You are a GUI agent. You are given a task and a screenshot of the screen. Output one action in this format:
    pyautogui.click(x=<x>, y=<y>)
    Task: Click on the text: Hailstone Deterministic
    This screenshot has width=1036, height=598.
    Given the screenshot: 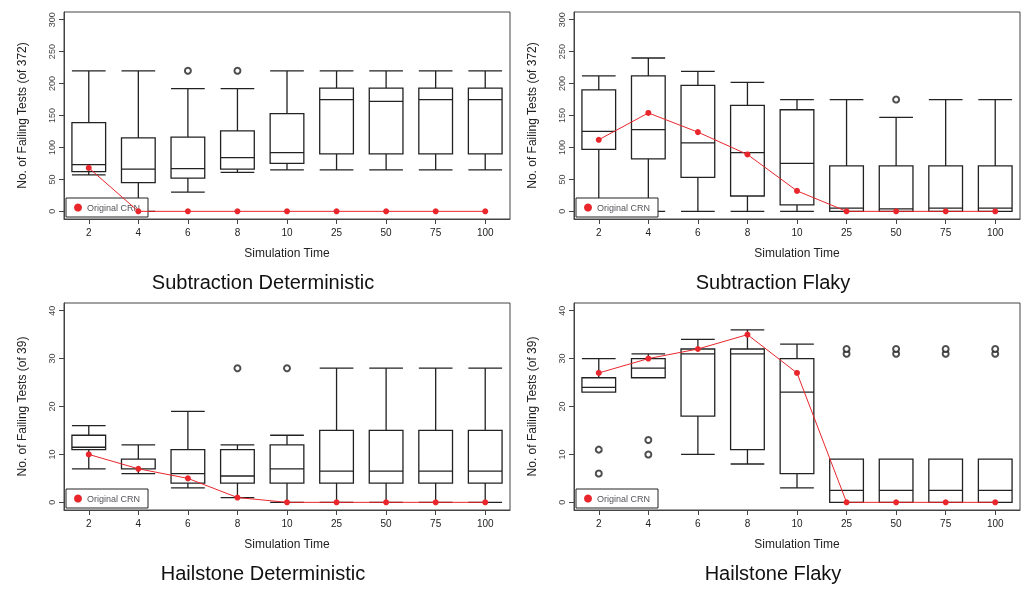 What is the action you would take?
    pyautogui.click(x=263, y=573)
    